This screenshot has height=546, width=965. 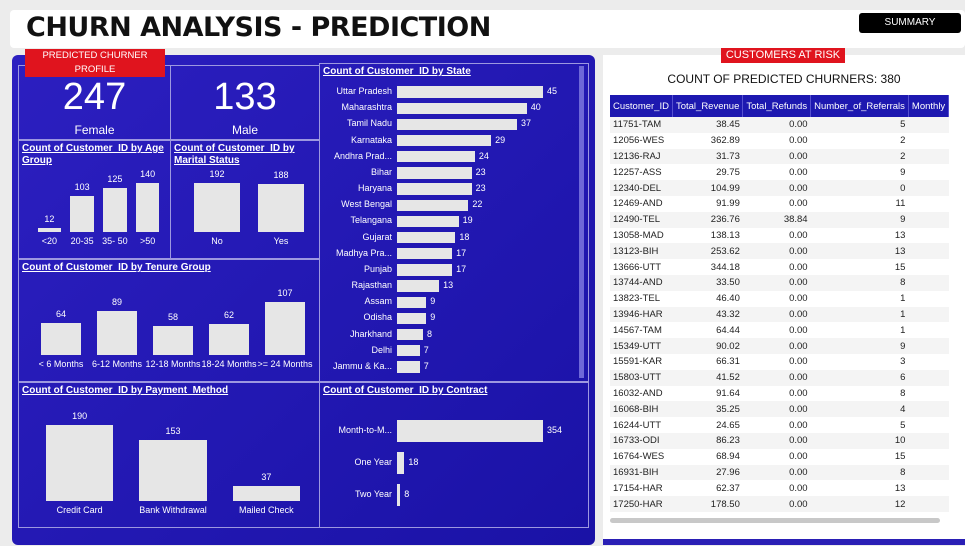 I want to click on table-row: 12257-ASS 29.75 0.00 9, so click(x=779, y=172).